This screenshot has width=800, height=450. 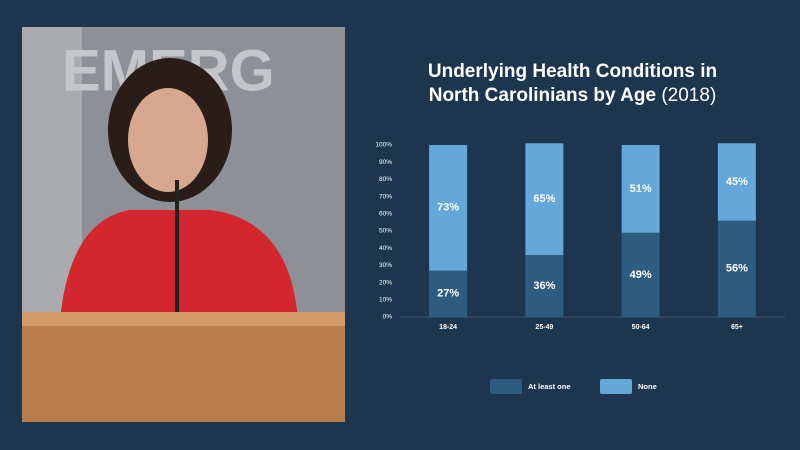 I want to click on x-tick-label: 50-64, so click(x=641, y=327).